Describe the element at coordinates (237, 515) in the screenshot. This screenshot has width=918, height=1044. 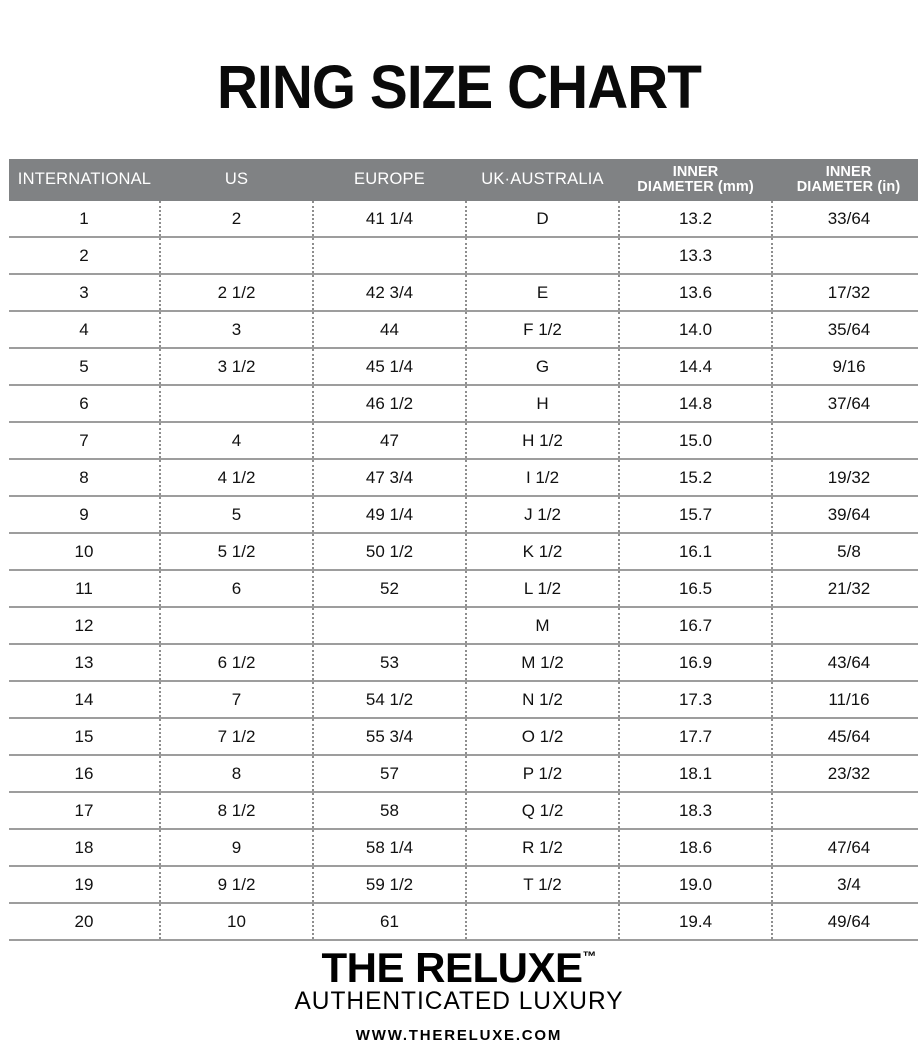
I see `cell-us: 5` at that location.